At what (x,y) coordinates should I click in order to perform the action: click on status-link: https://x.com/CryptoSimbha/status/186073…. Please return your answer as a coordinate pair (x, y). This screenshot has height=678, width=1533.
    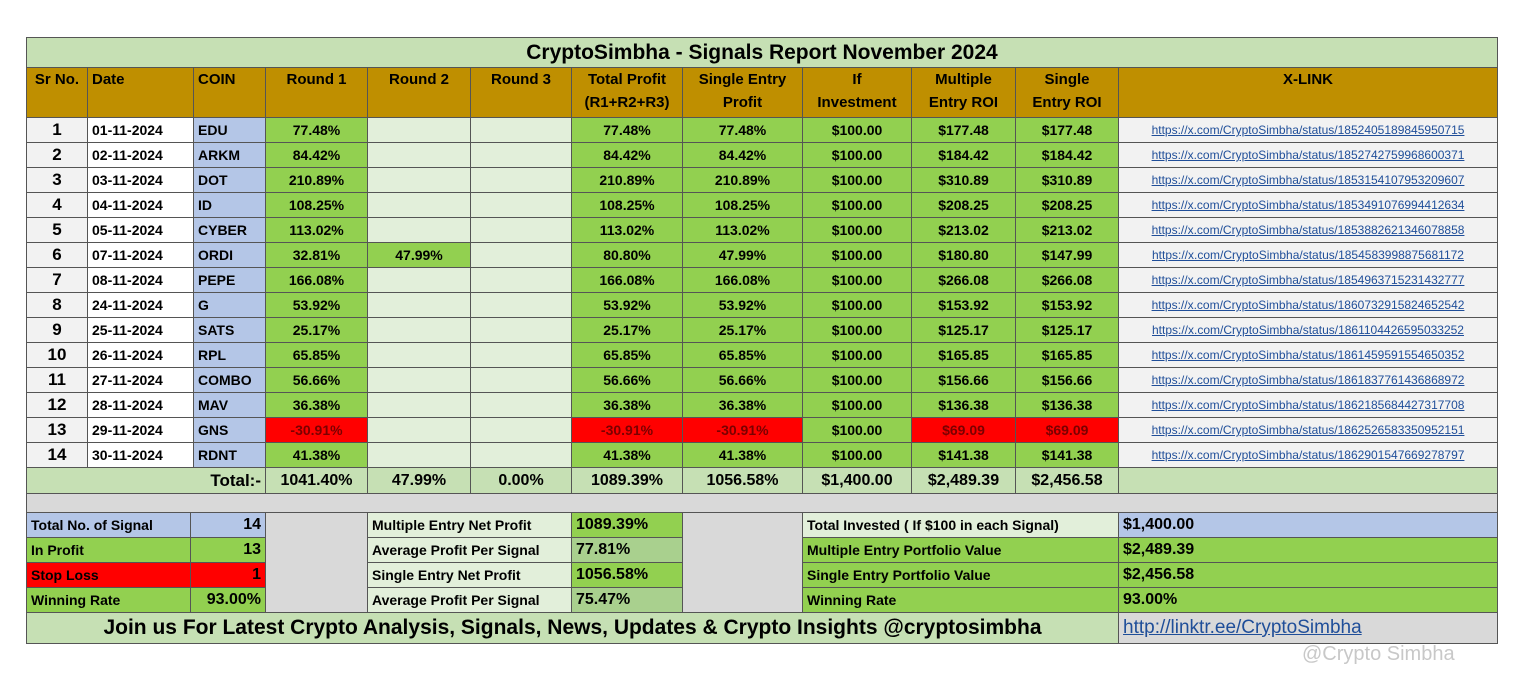
    Looking at the image, I should click on (1308, 305).